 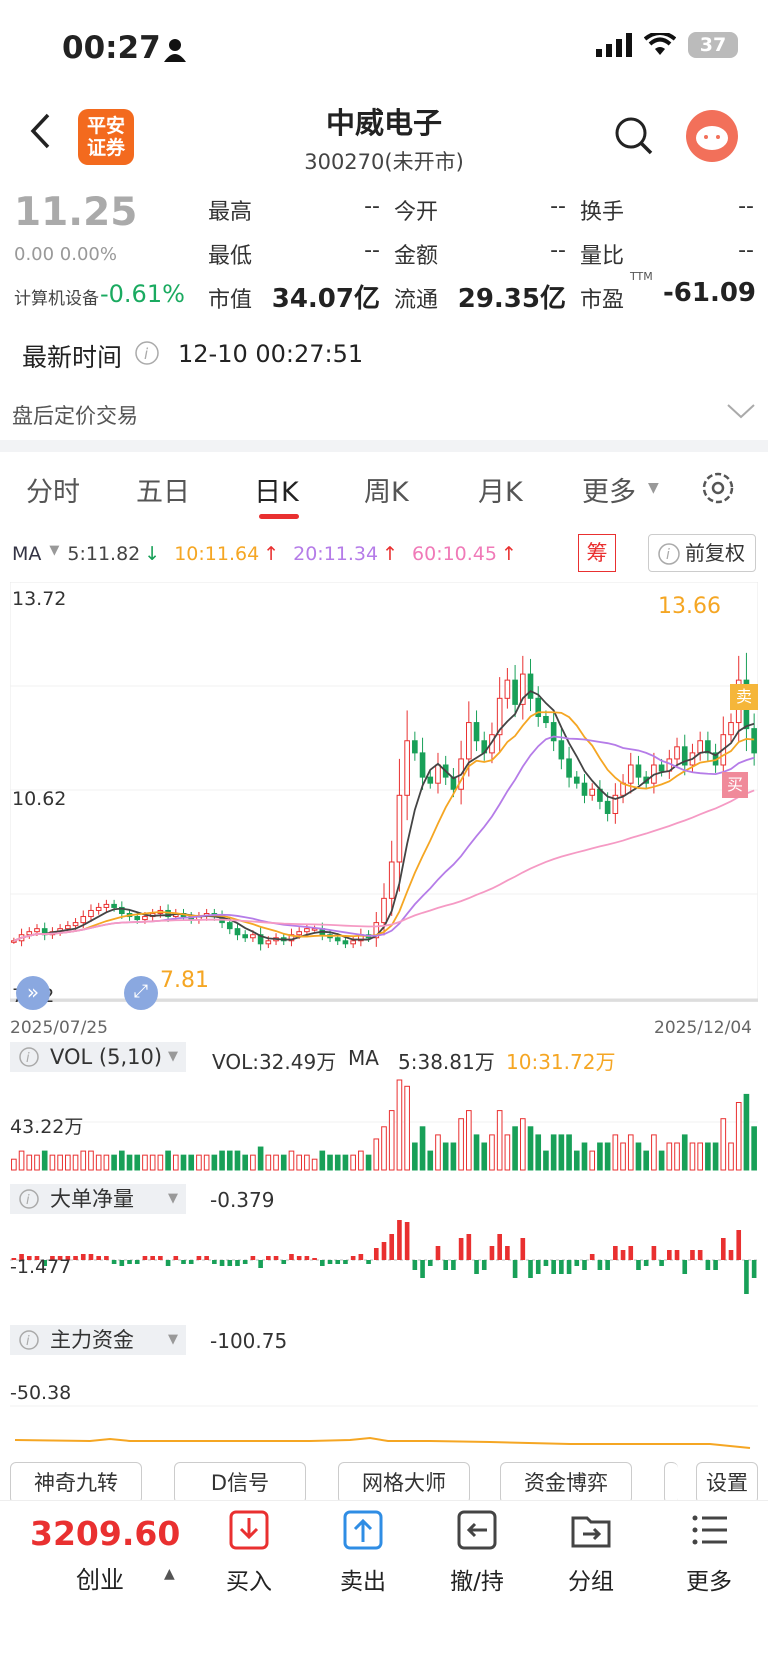 I want to click on chevron-down-icon, so click(x=741, y=413).